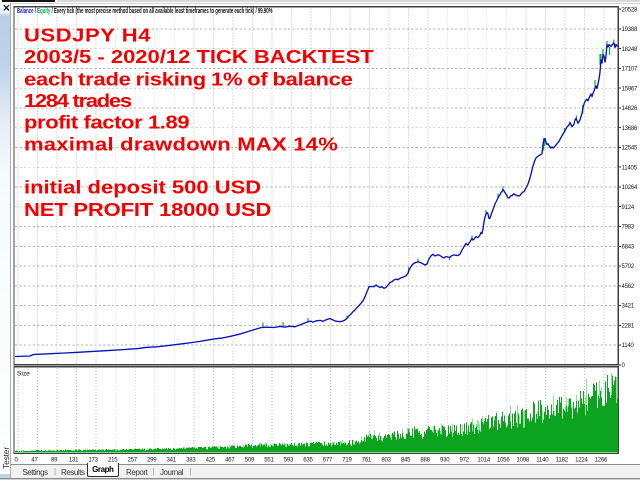 The width and height of the screenshot is (640, 480). Describe the element at coordinates (386, 461) in the screenshot. I see `svg-text: 803` at that location.